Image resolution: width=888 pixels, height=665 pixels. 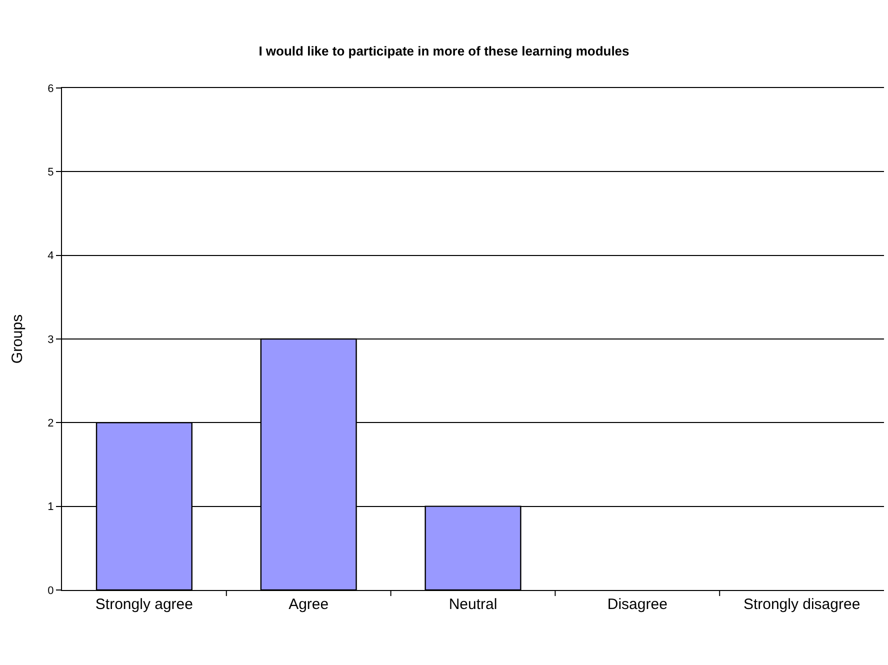 What do you see at coordinates (51, 88) in the screenshot?
I see `y-tick-label: 6` at bounding box center [51, 88].